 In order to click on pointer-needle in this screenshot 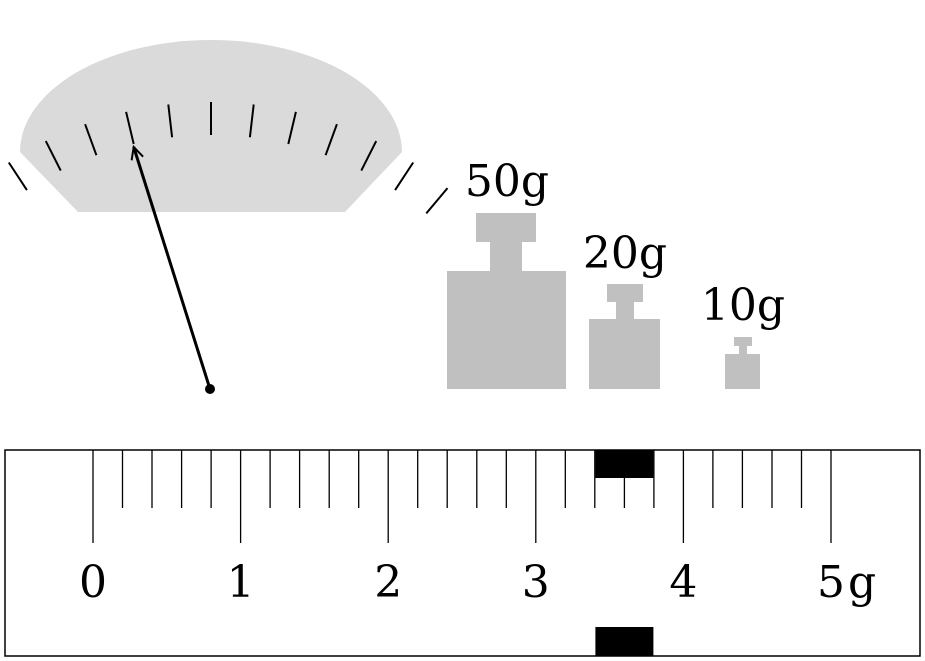, I will do `click(172, 268)`.